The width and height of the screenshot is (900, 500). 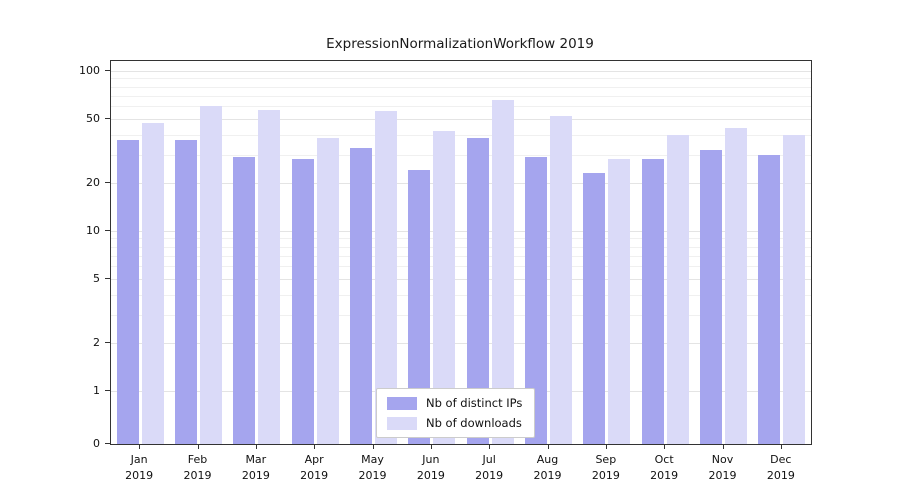 I want to click on y-tick-label: 2, so click(x=96, y=342).